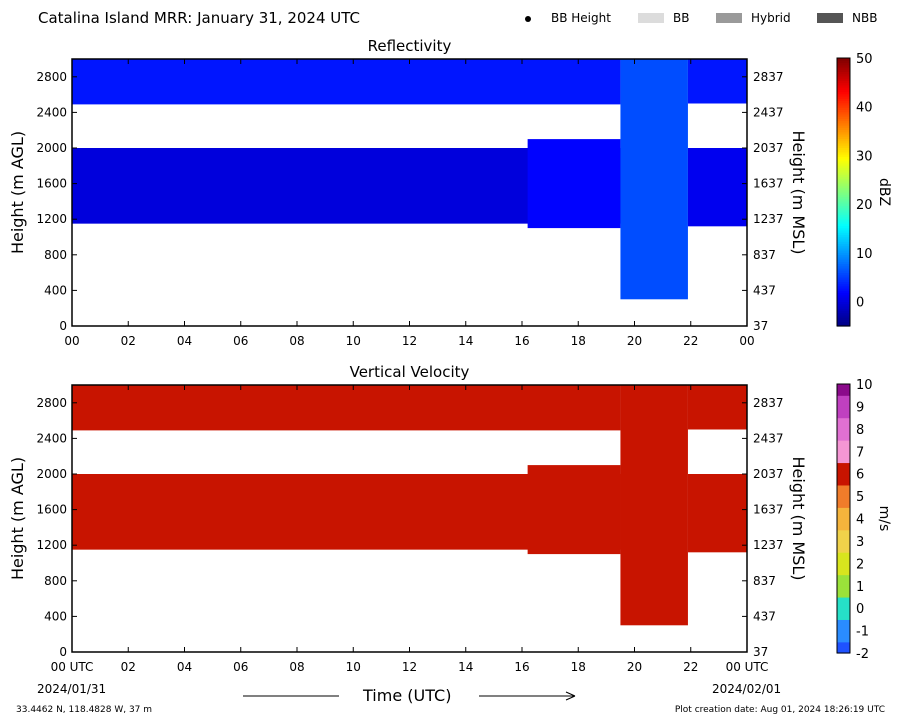 The width and height of the screenshot is (900, 725). Describe the element at coordinates (128, 341) in the screenshot. I see `x-tick-label: 02` at that location.